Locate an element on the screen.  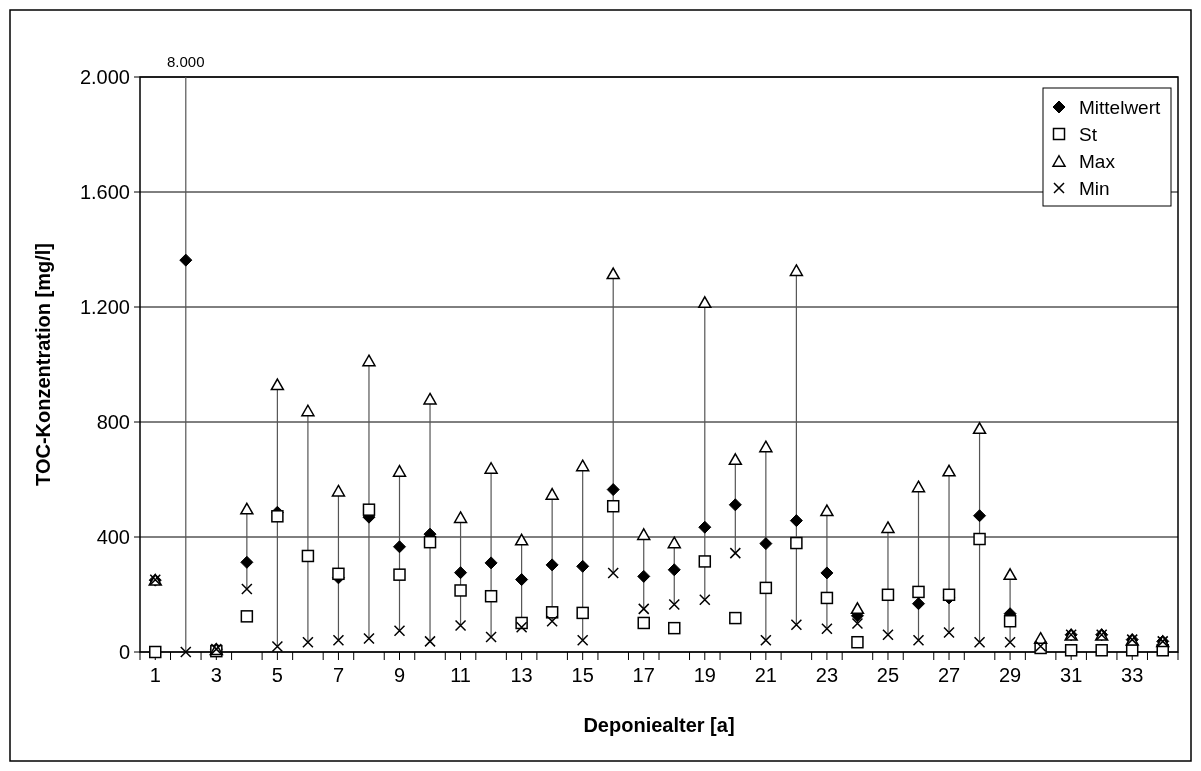
x-tick-label: 23 is located at coordinates (827, 675).